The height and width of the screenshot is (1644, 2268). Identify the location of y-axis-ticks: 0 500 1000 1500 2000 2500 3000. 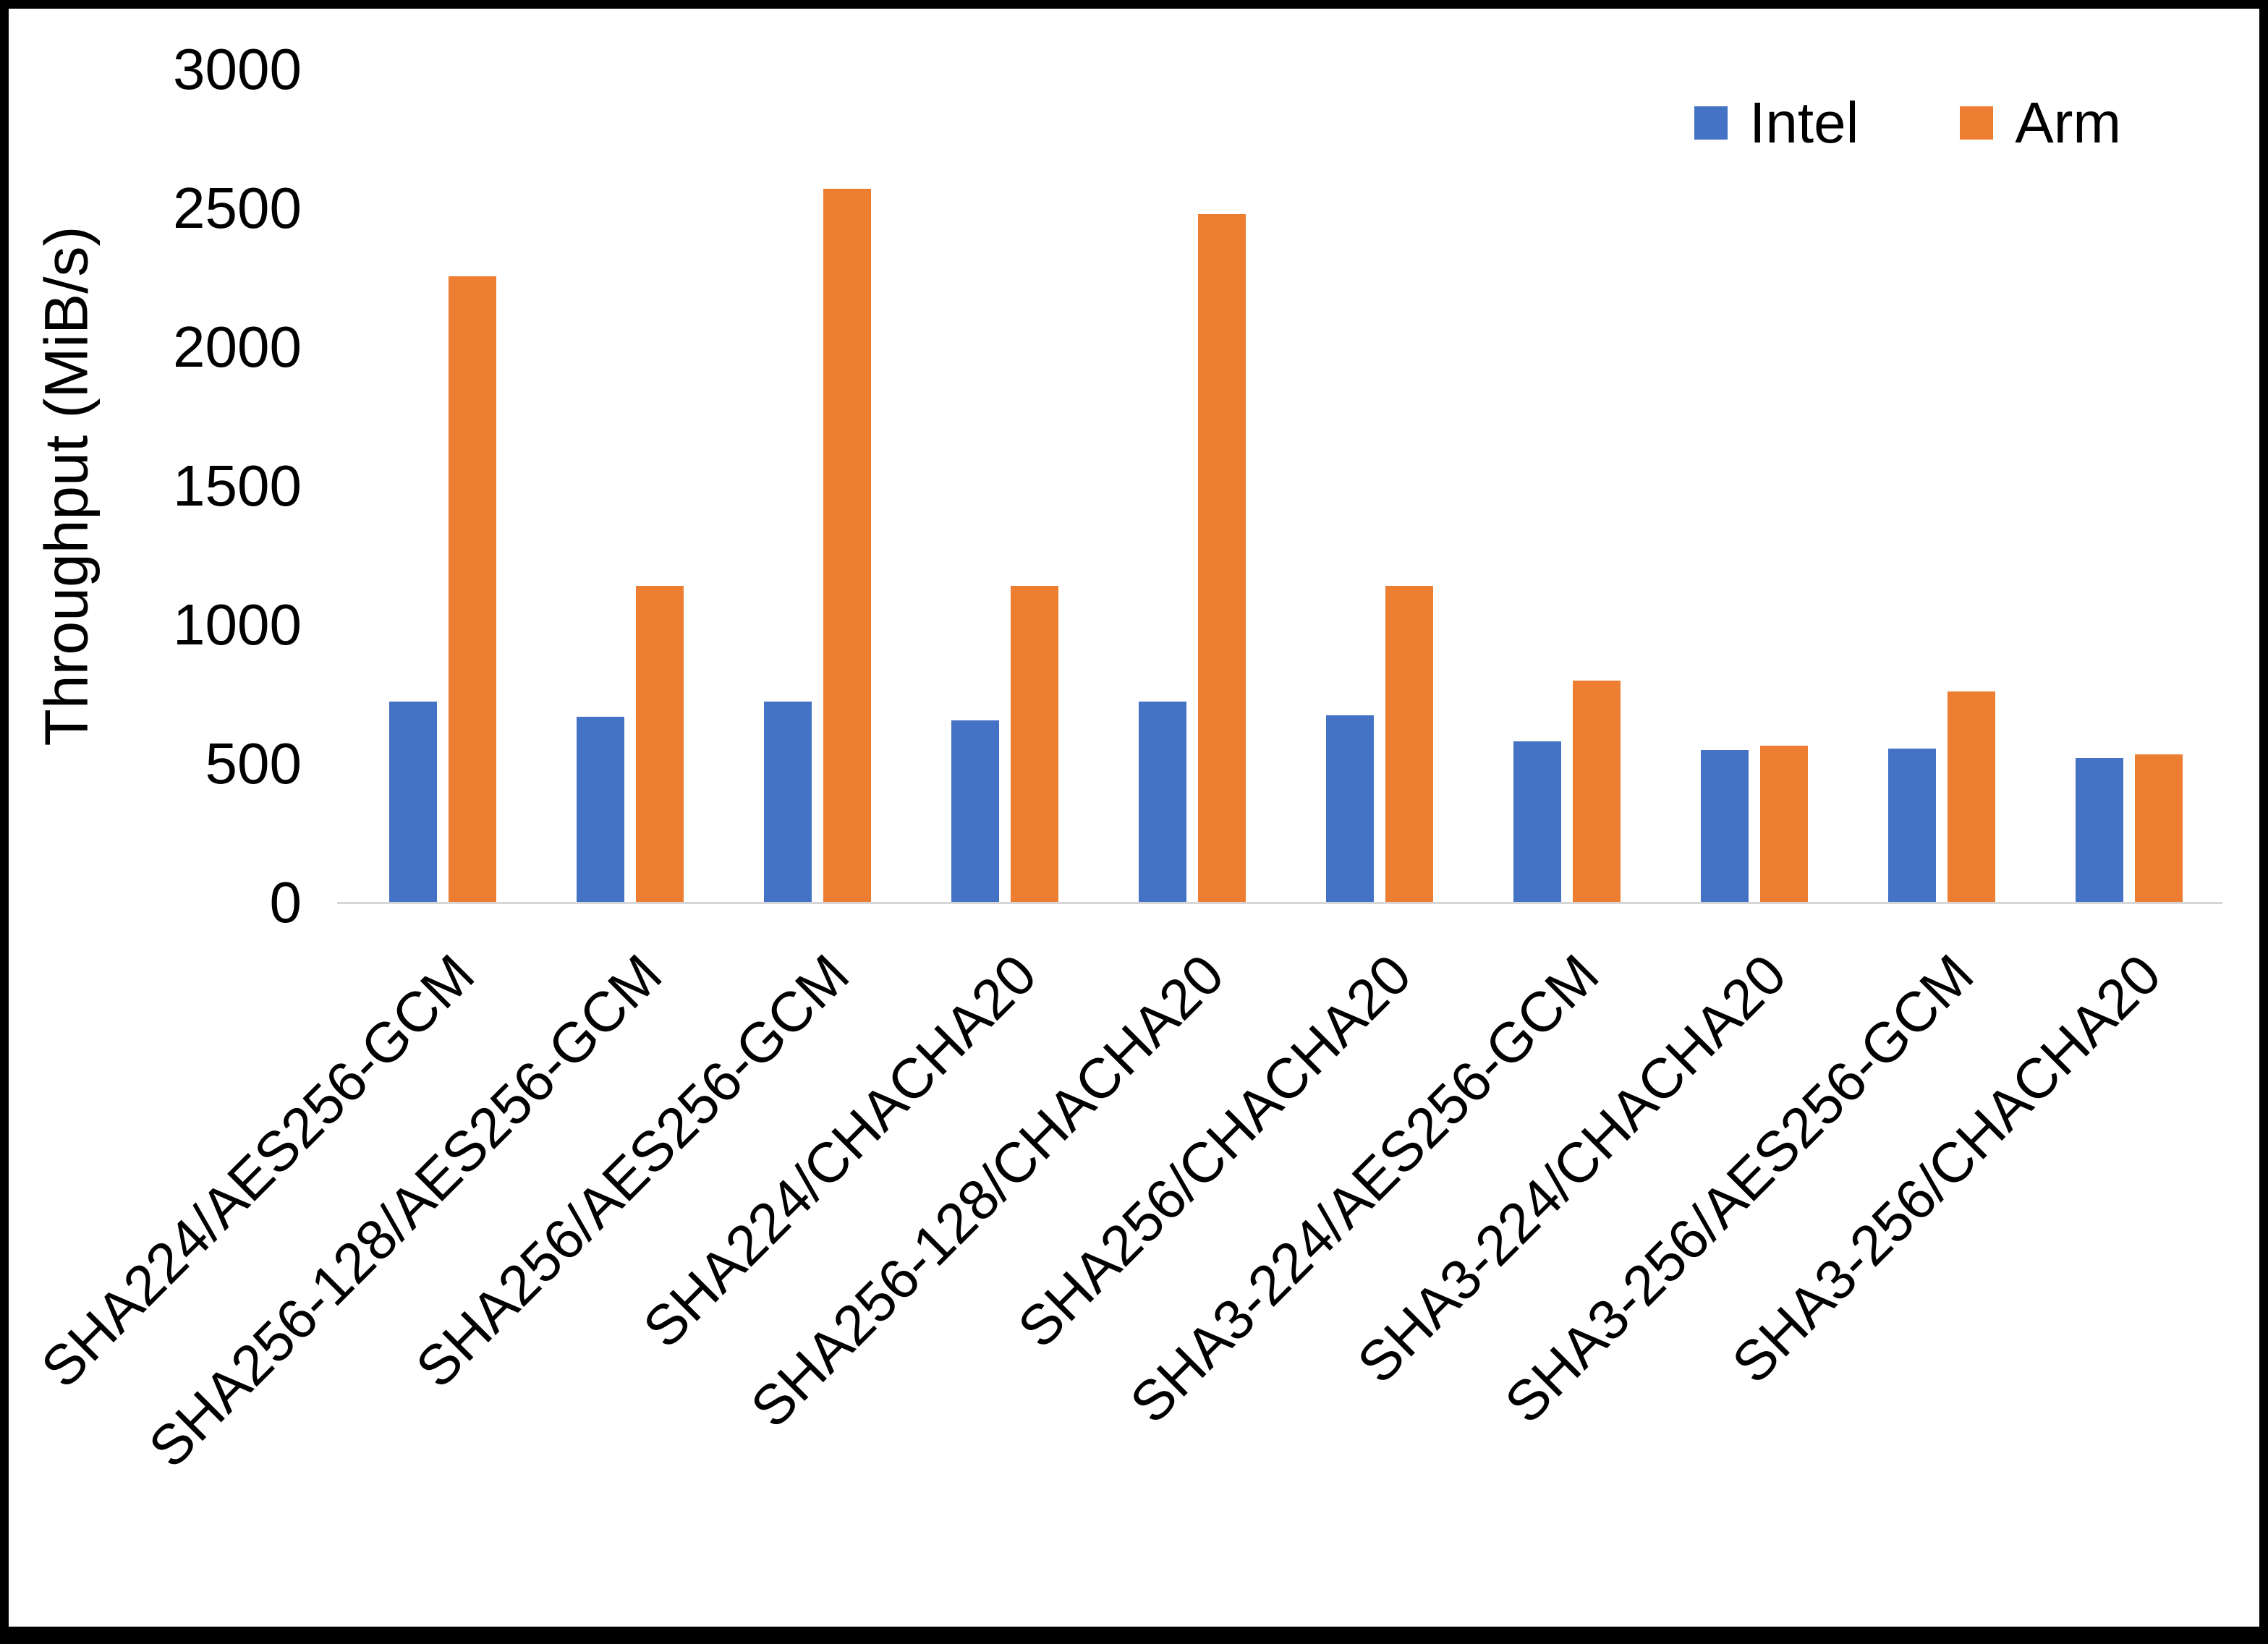
(198, 486).